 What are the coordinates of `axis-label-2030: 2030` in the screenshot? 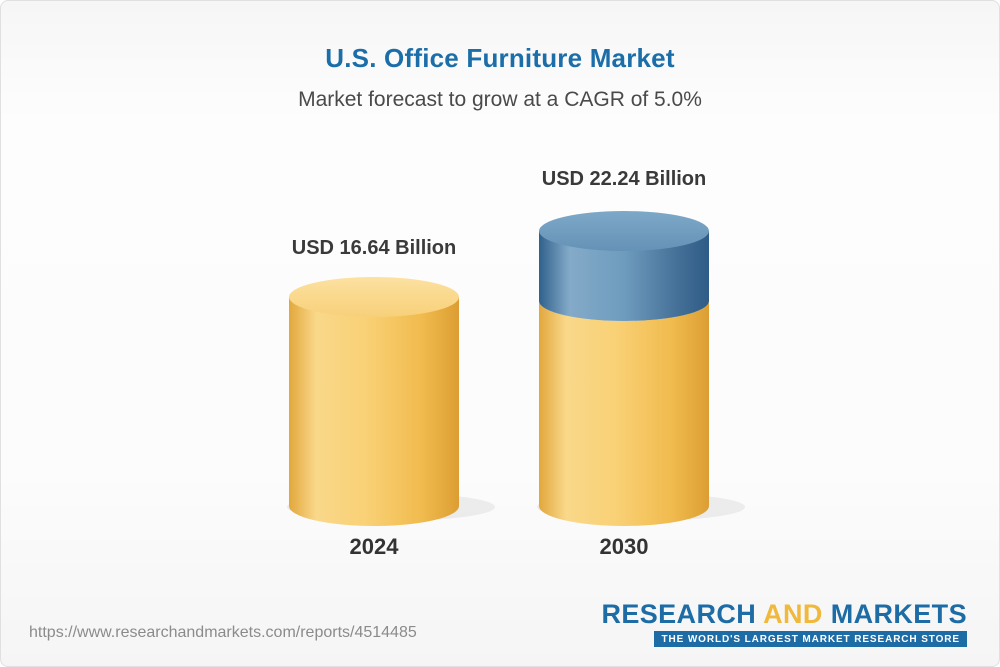 It's located at (624, 546).